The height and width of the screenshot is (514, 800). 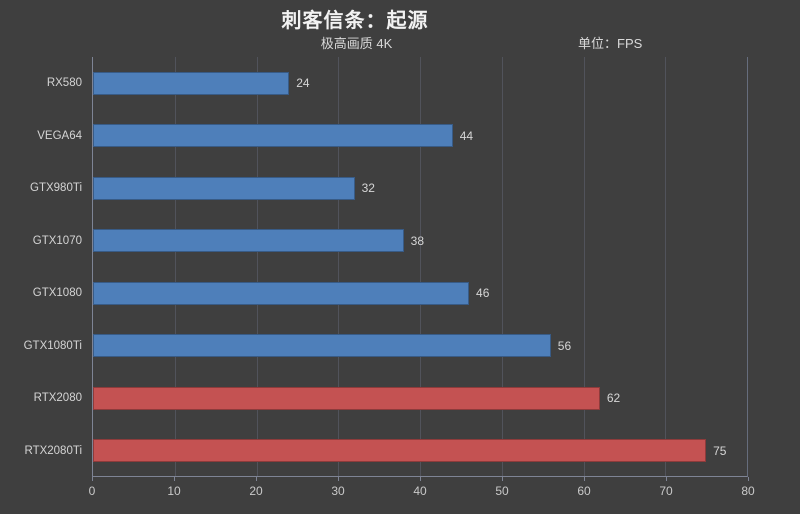 I want to click on bar-row-RTX2080: 62, so click(x=420, y=398).